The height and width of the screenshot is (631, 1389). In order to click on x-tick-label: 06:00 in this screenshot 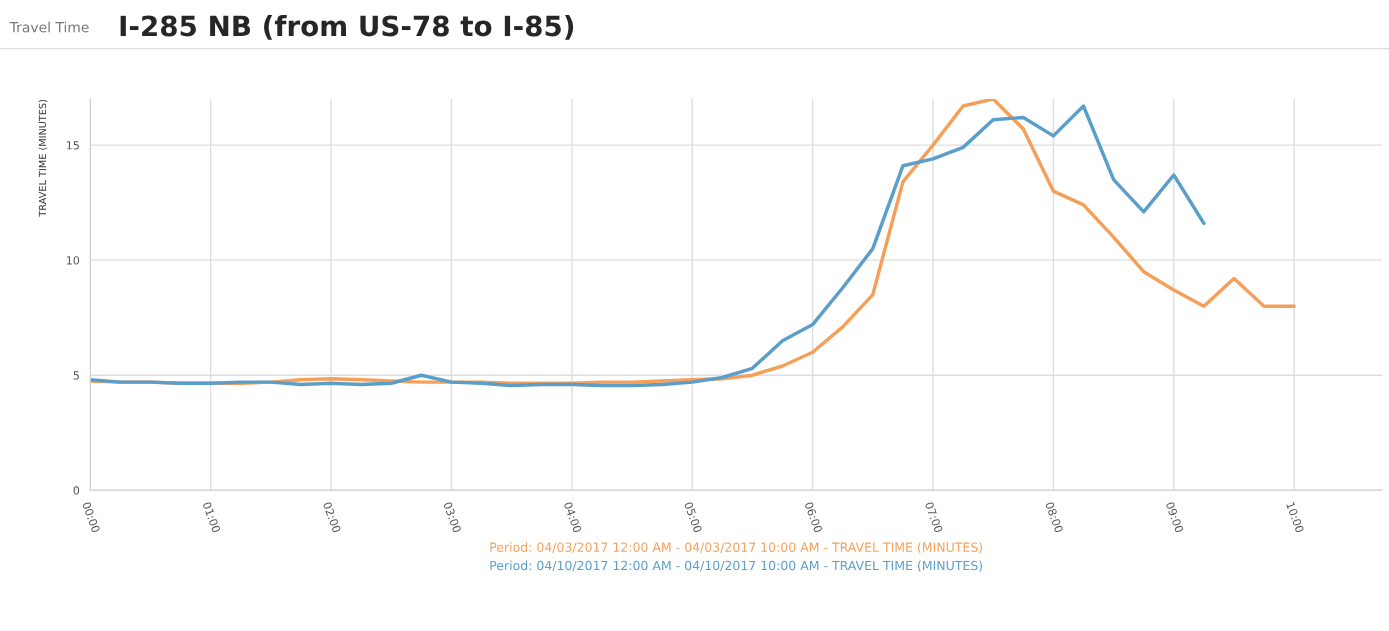, I will do `click(813, 517)`.